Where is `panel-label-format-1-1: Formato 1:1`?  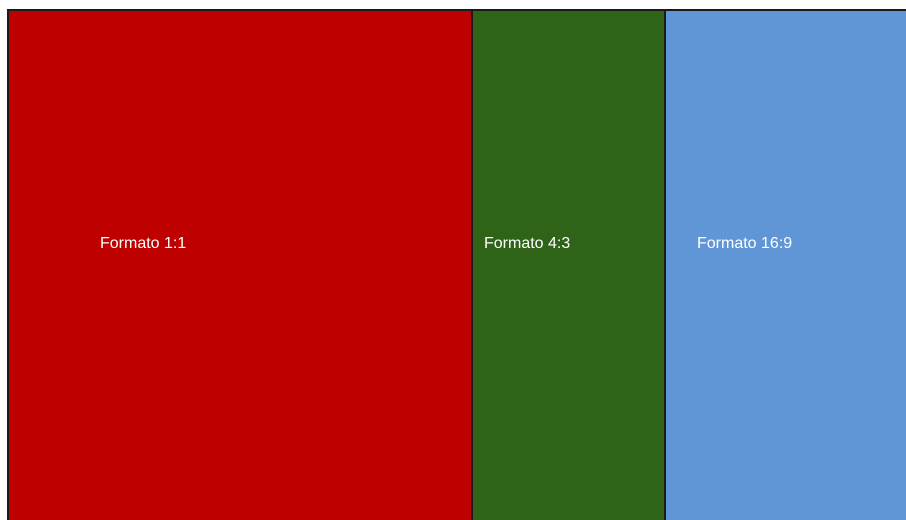
panel-label-format-1-1: Formato 1:1 is located at coordinates (143, 243).